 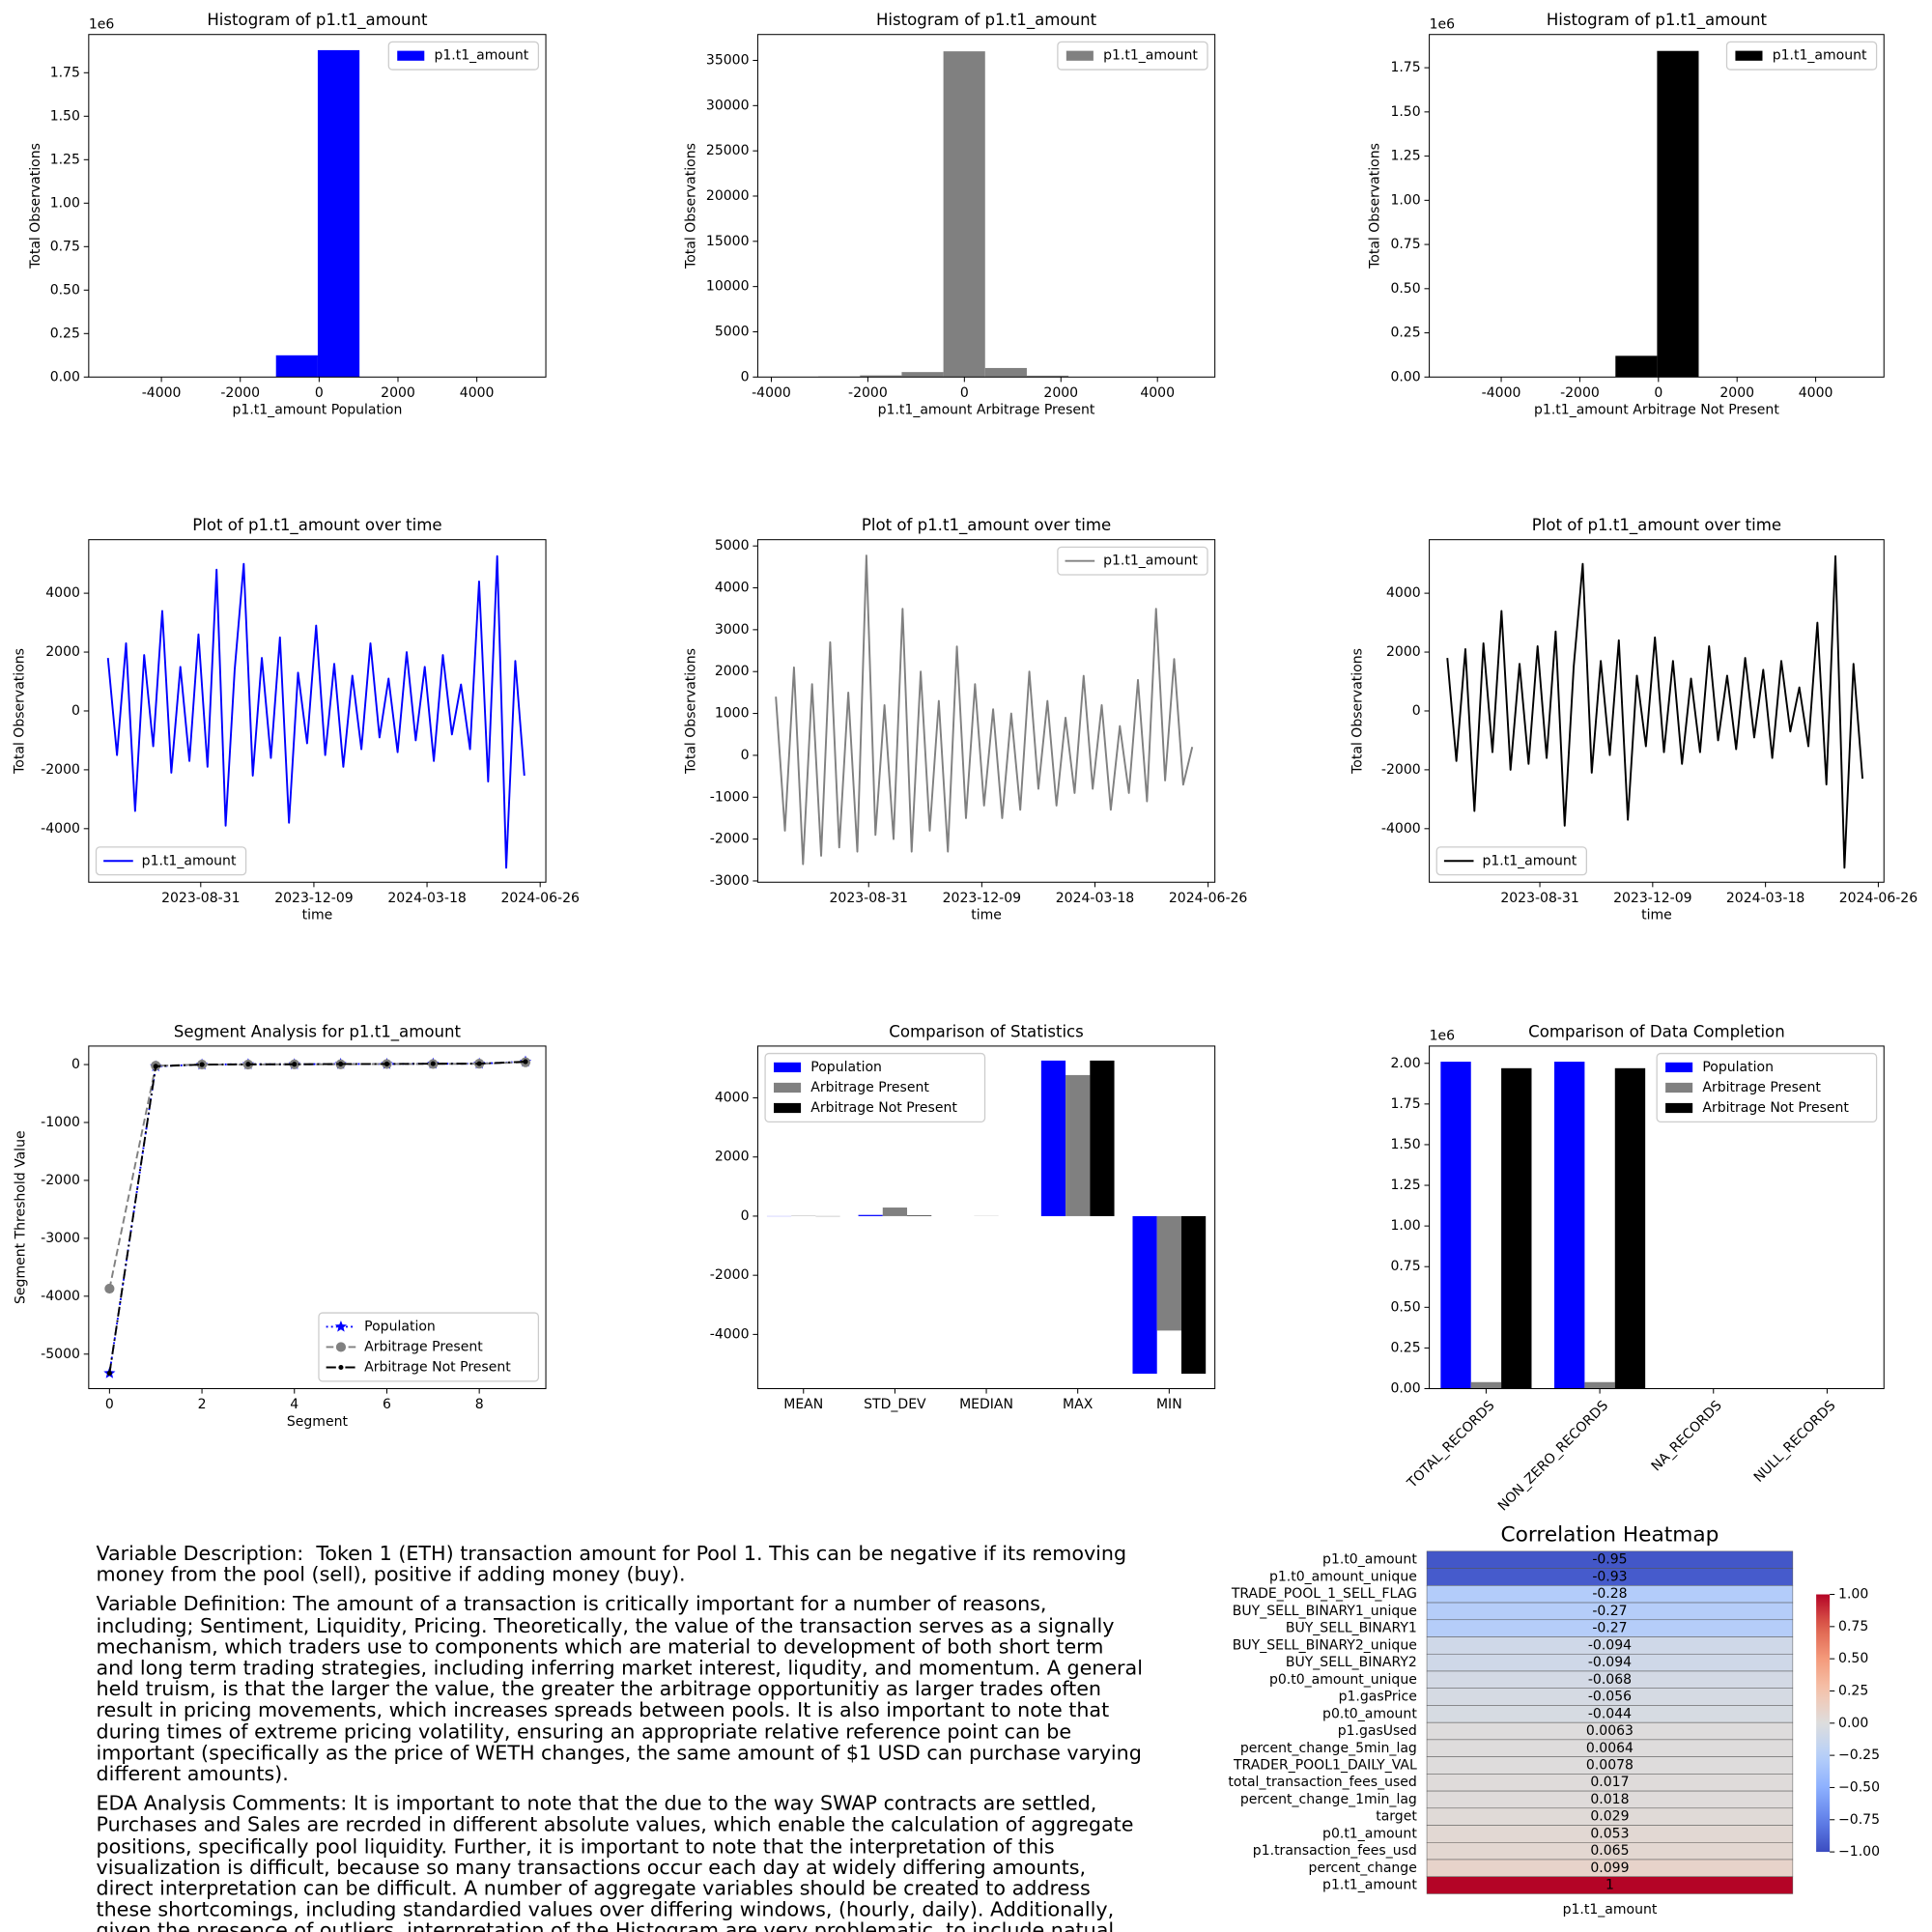 I want to click on cell-label: 0.018, so click(x=1609, y=1799).